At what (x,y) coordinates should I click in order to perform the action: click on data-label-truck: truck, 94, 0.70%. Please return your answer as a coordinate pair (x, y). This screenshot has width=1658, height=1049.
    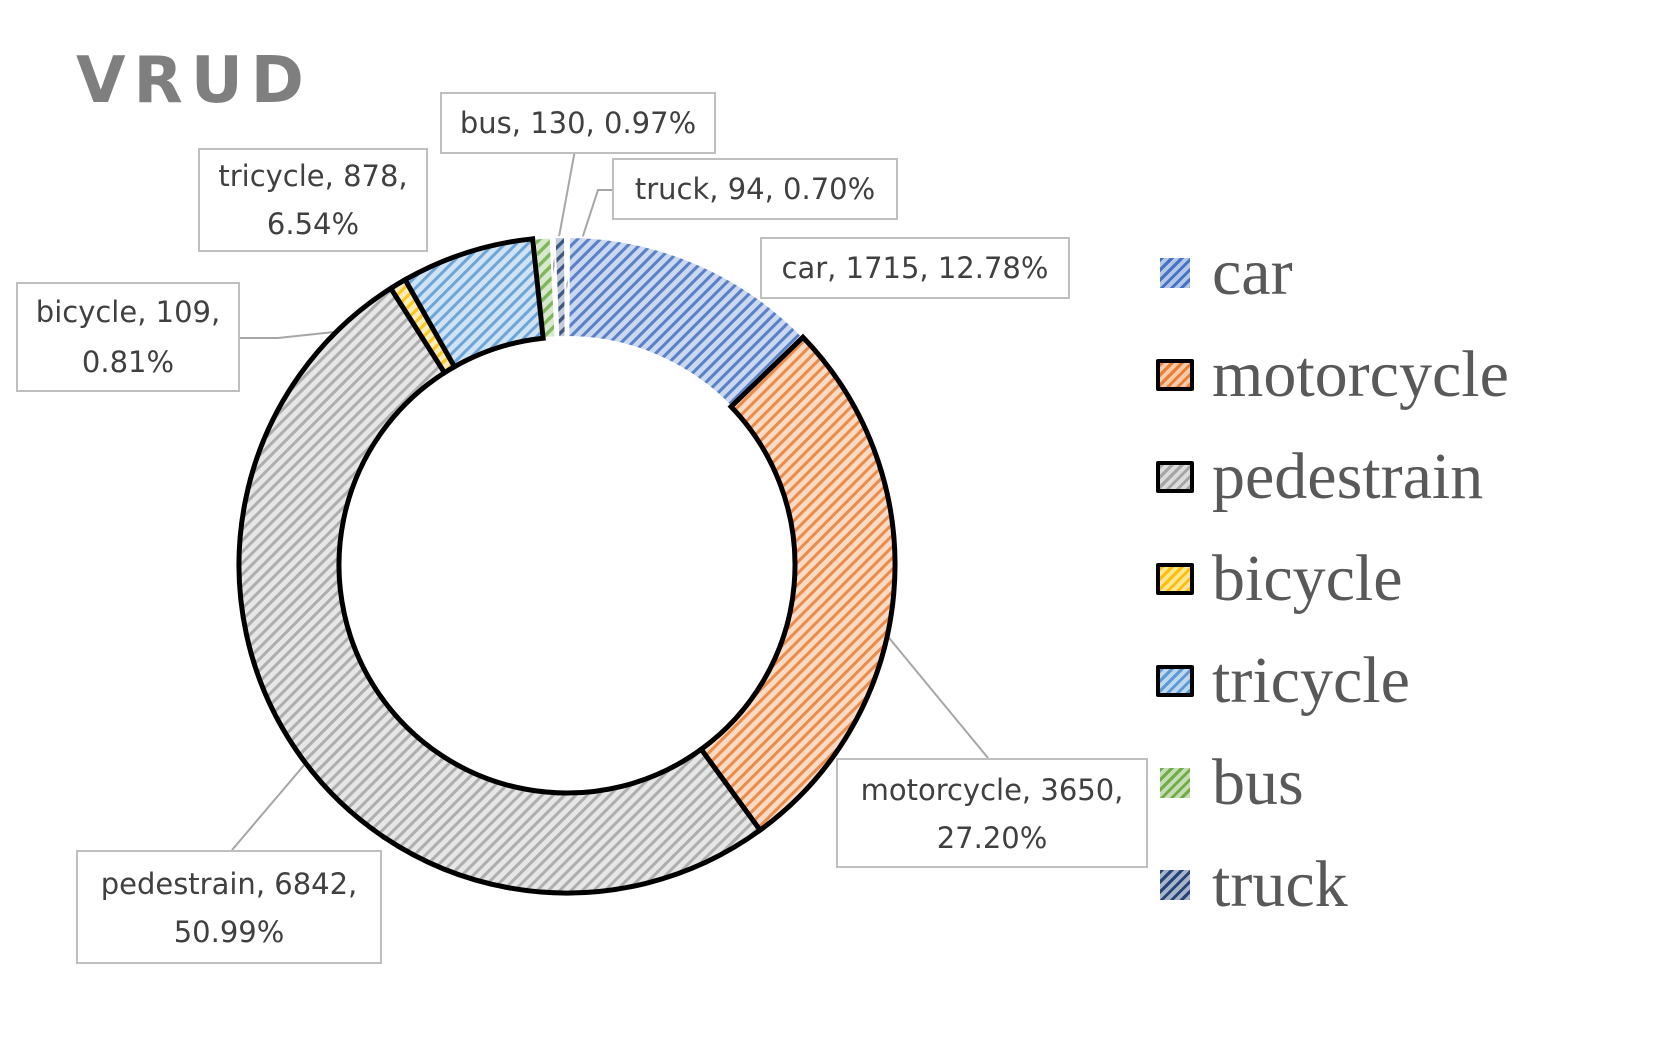
    Looking at the image, I should click on (755, 189).